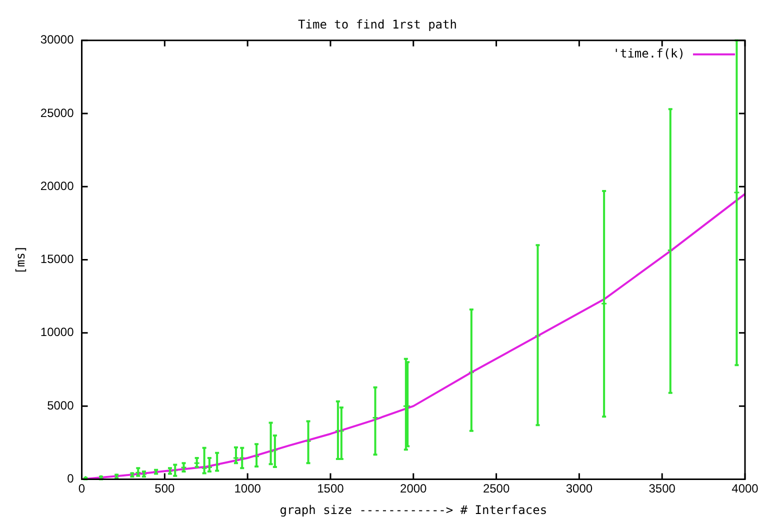 This screenshot has height=526, width=769. What do you see at coordinates (414, 489) in the screenshot?
I see `x-tick-label: 2000` at bounding box center [414, 489].